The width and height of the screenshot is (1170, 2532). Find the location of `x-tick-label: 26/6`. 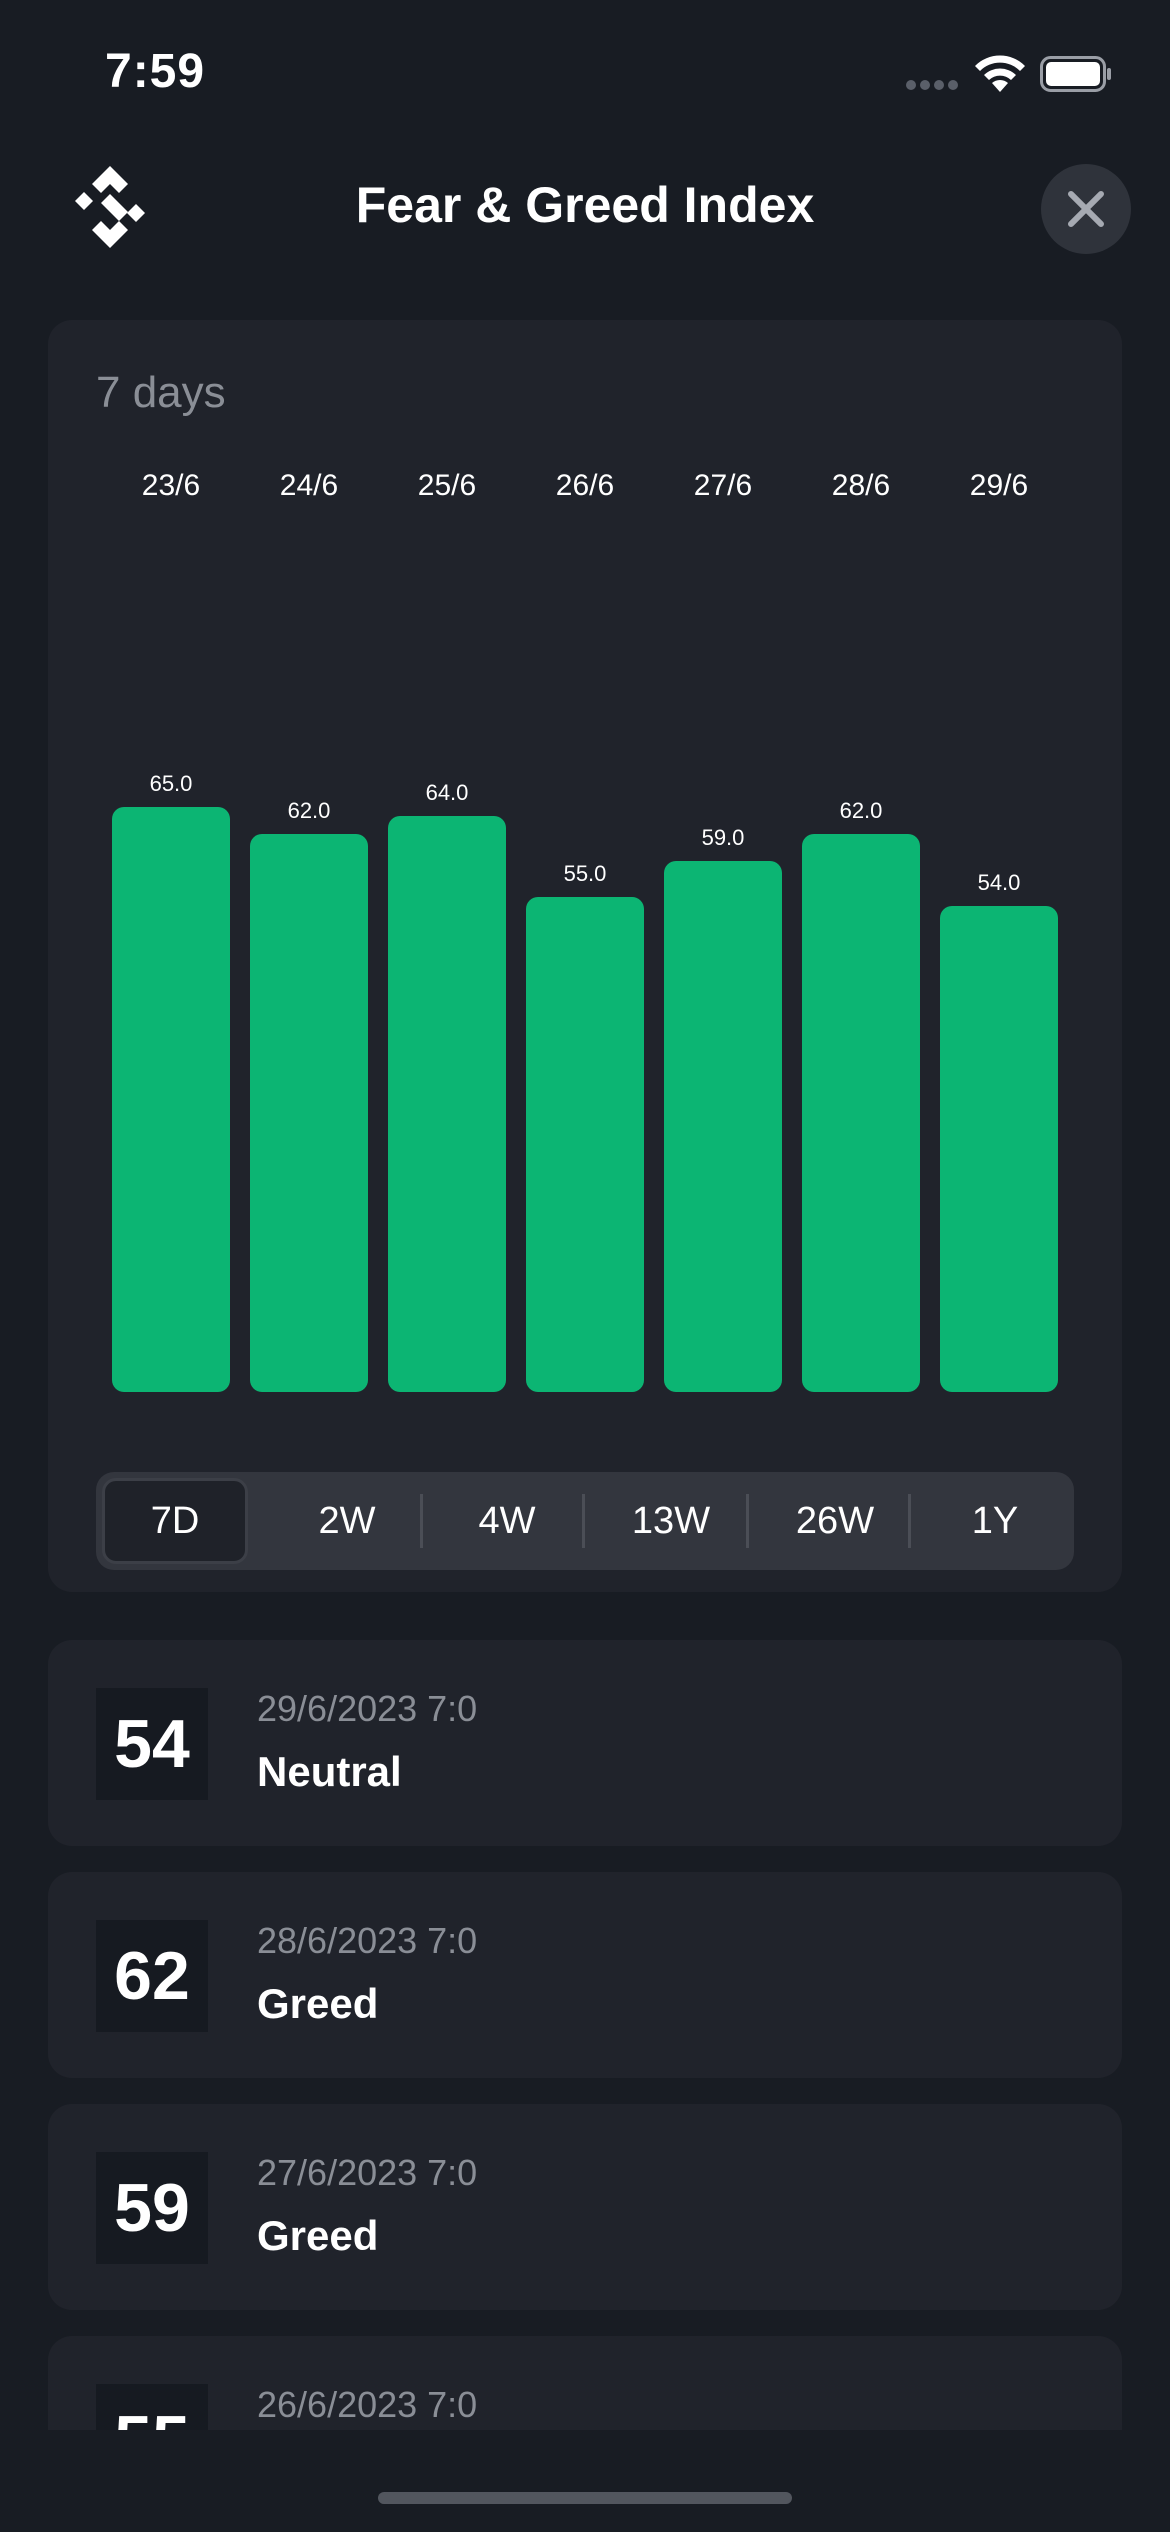

x-tick-label: 26/6 is located at coordinates (585, 485).